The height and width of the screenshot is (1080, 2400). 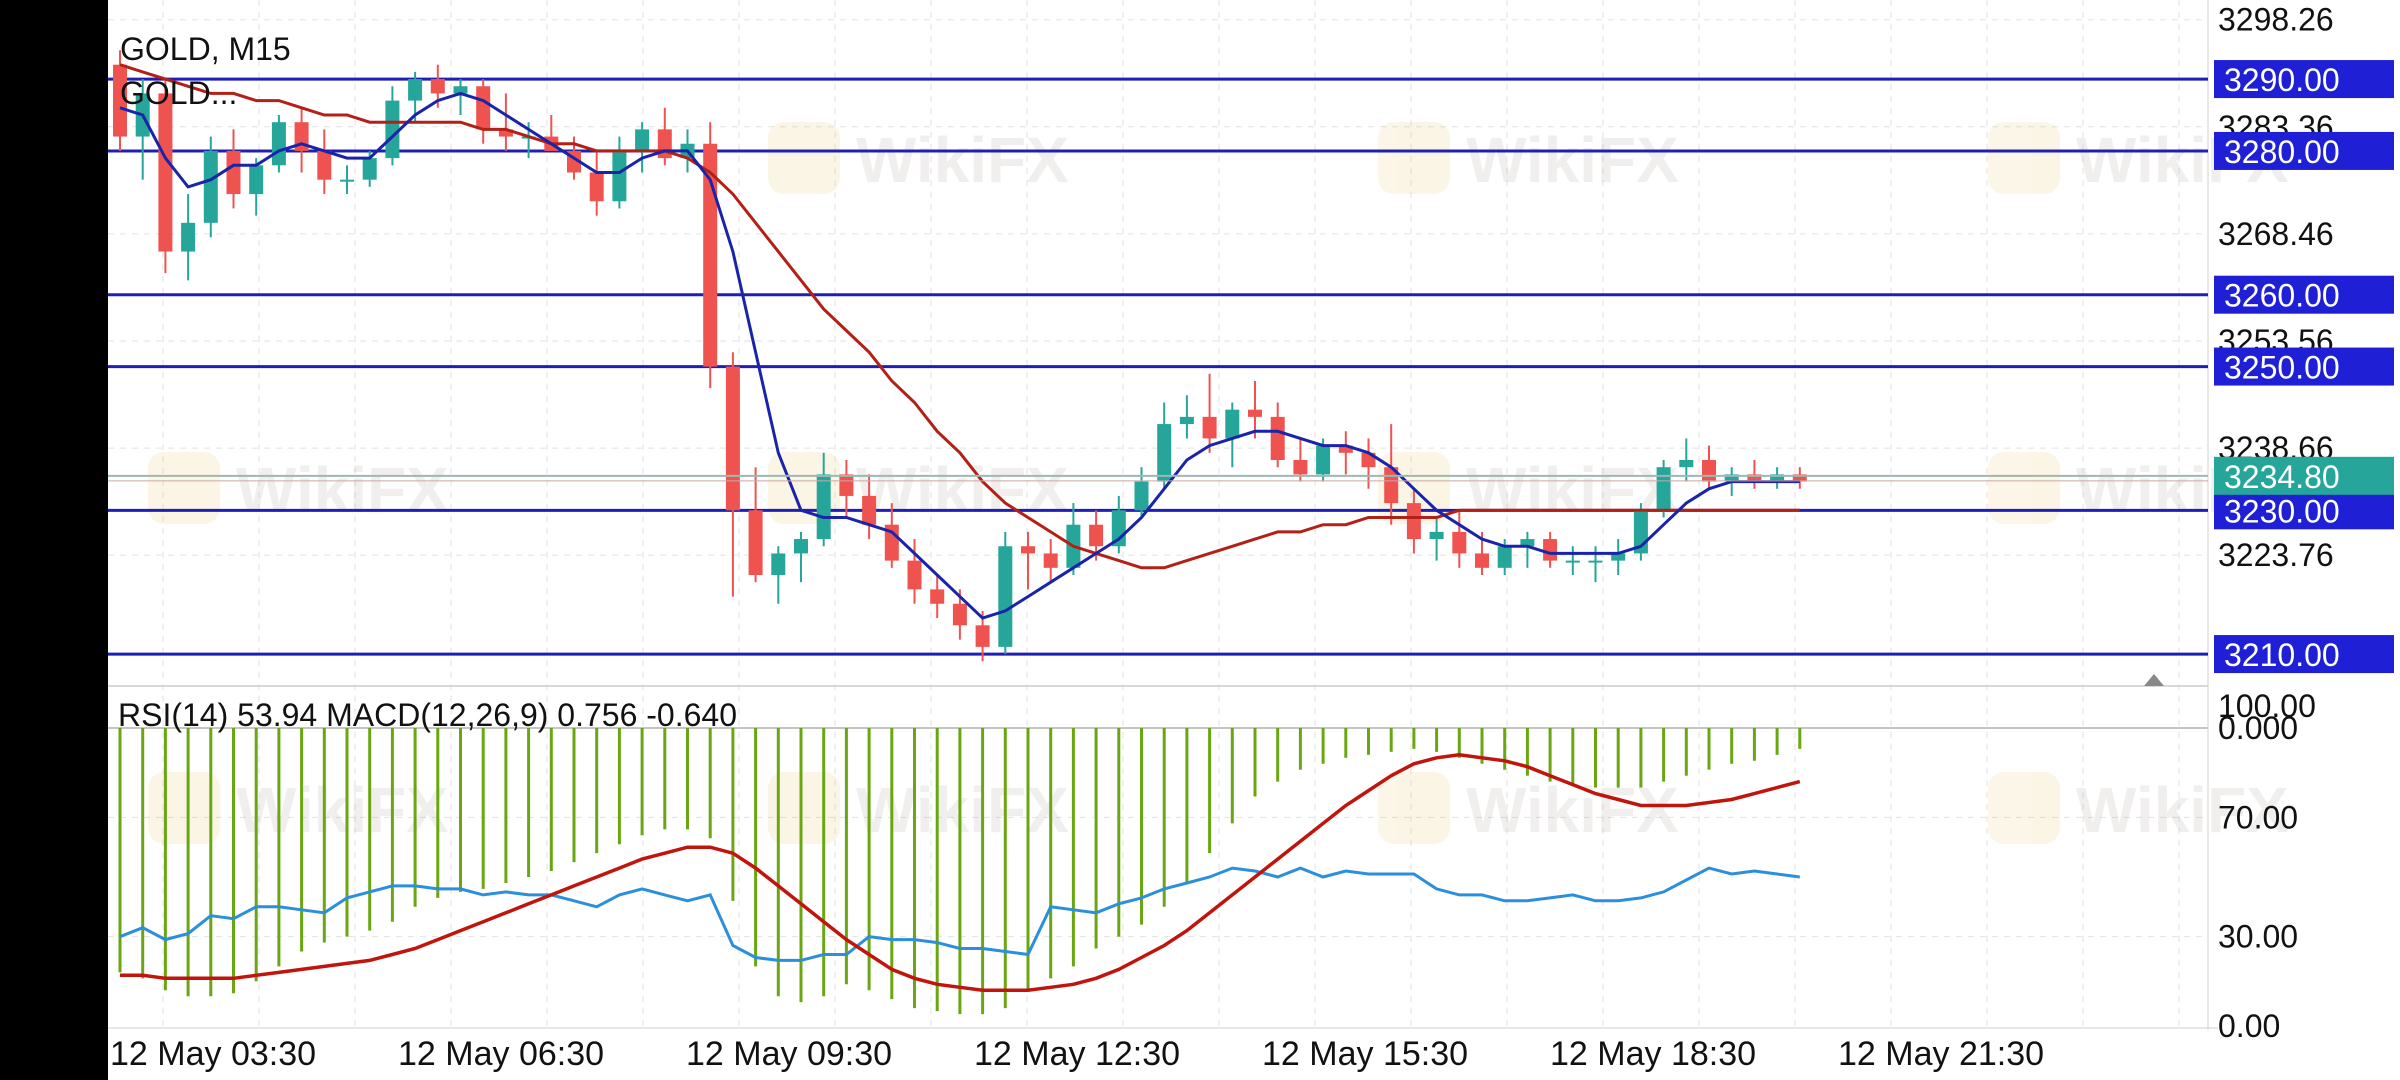 I want to click on level-price-label: 3260.00, so click(x=2282, y=296).